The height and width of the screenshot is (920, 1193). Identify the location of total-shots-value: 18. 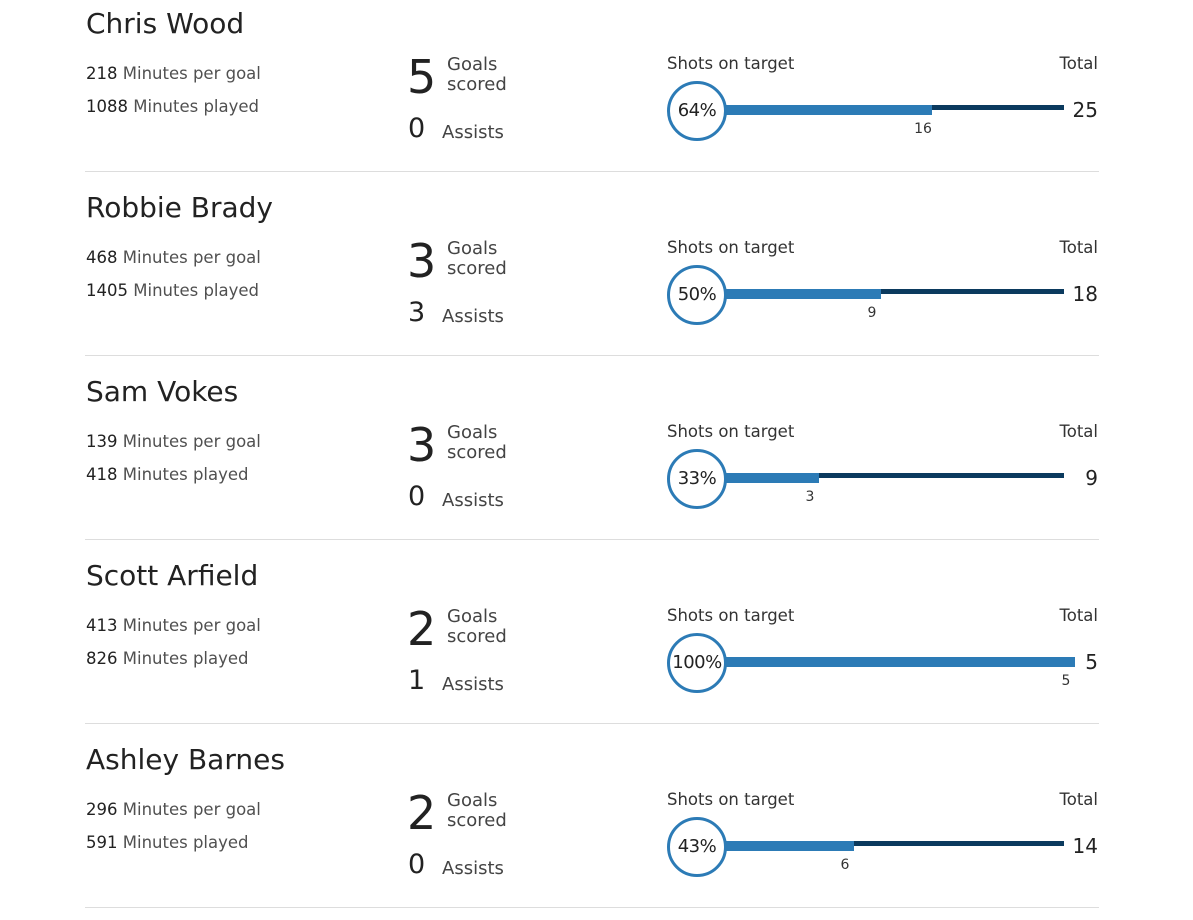
(1085, 294).